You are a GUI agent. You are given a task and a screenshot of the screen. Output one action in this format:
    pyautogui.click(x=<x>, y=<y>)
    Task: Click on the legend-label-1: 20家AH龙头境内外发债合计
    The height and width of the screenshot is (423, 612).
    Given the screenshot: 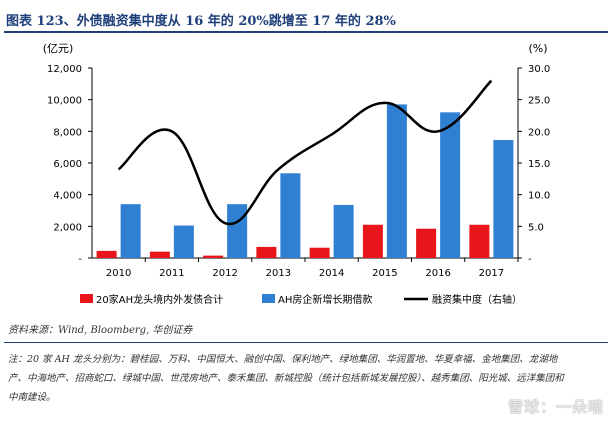 What is the action you would take?
    pyautogui.click(x=159, y=299)
    